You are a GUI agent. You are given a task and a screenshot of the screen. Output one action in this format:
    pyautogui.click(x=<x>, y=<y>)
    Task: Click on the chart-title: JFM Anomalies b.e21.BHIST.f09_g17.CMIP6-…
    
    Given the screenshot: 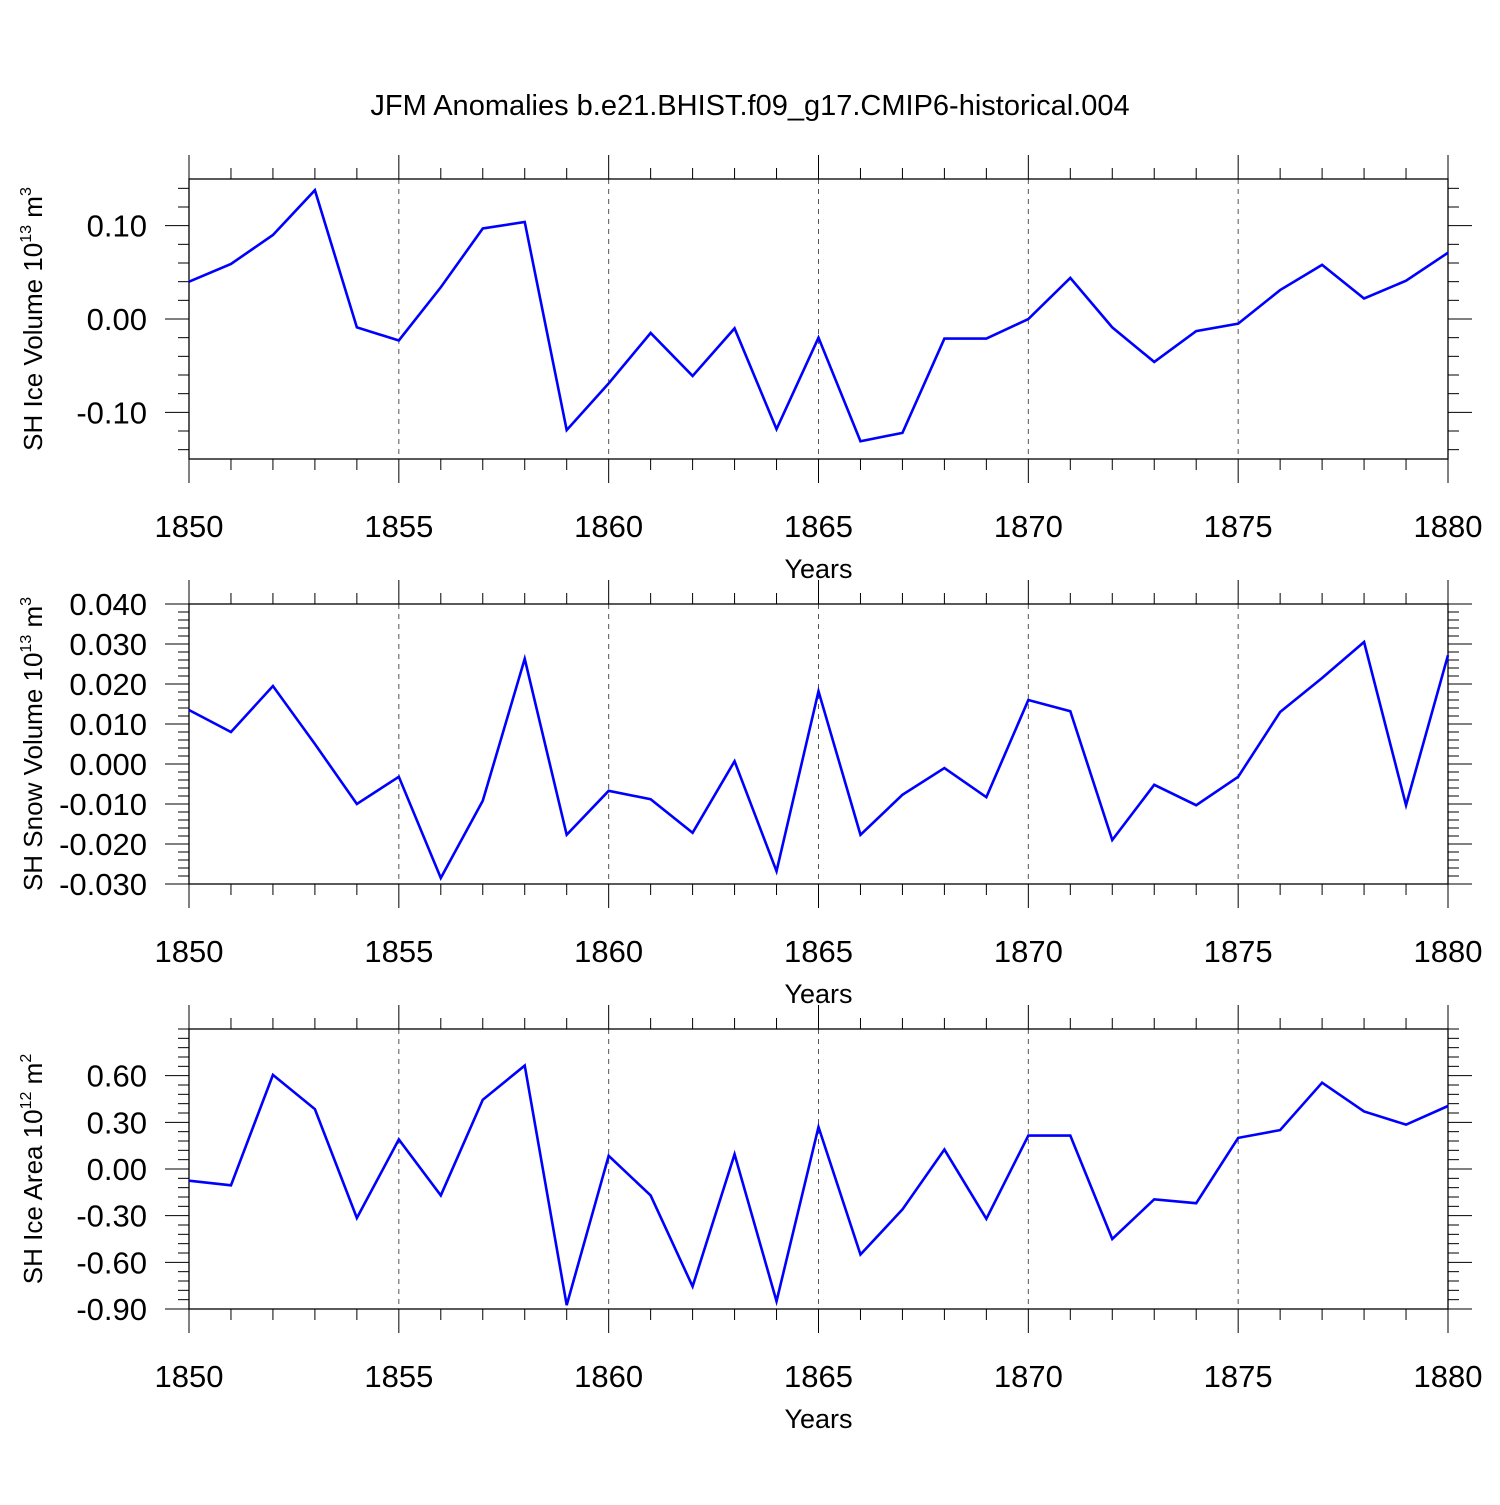 What is the action you would take?
    pyautogui.click(x=749, y=106)
    